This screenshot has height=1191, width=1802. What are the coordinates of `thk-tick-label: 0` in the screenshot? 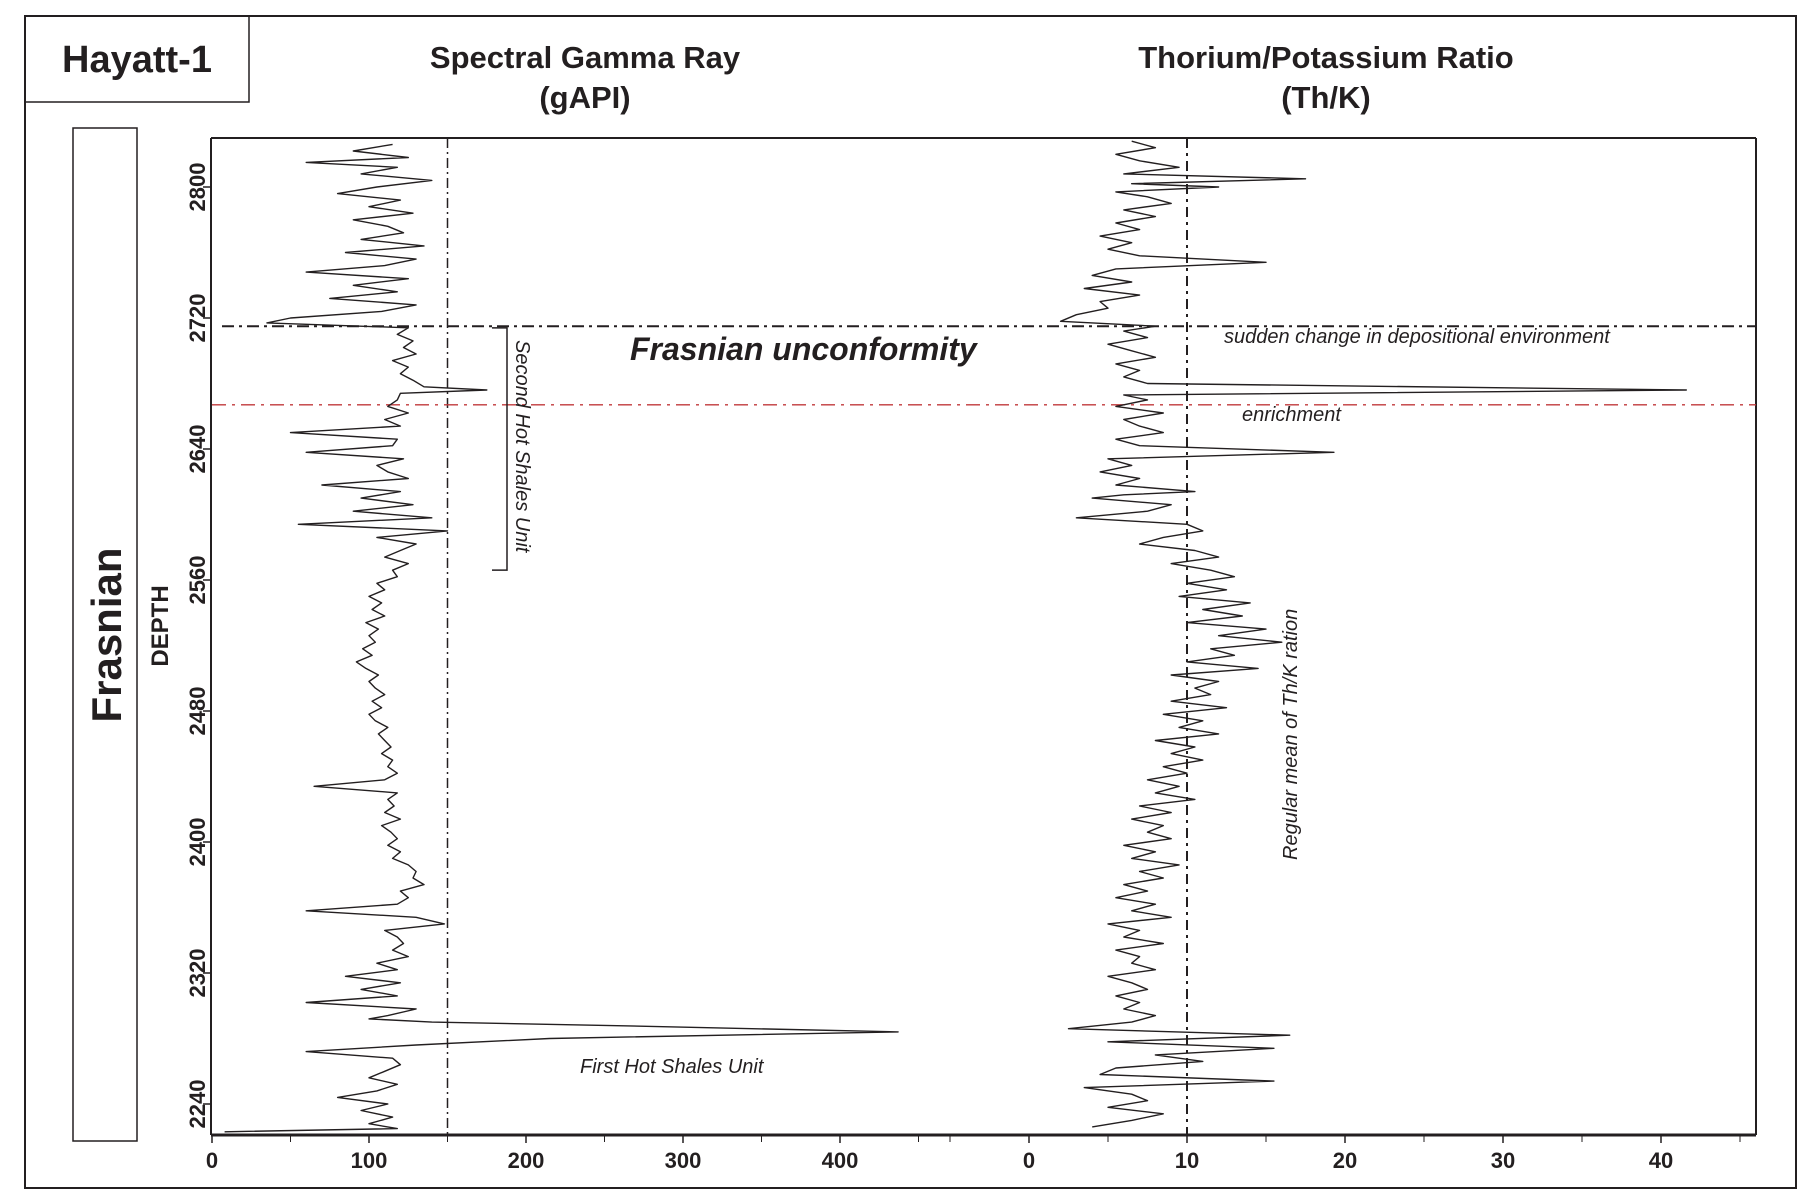 It's located at (1029, 1160).